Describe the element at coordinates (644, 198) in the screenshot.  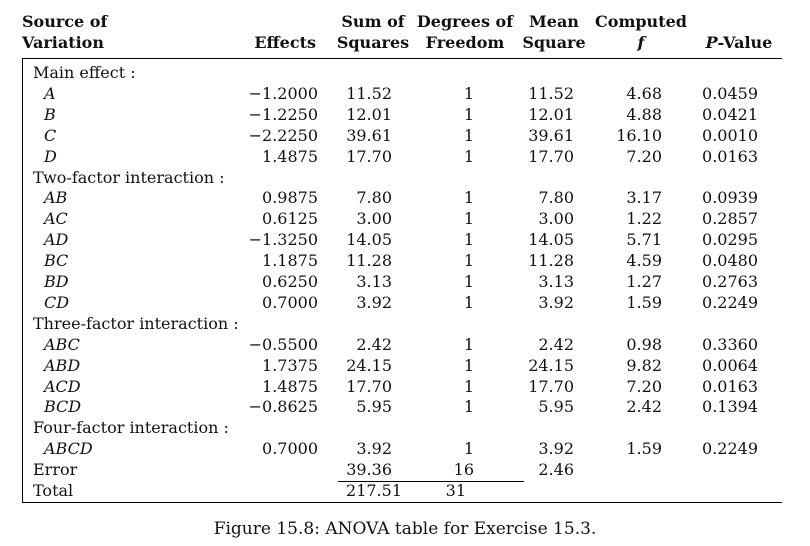
I see `computed-f-cell: 3.17` at that location.